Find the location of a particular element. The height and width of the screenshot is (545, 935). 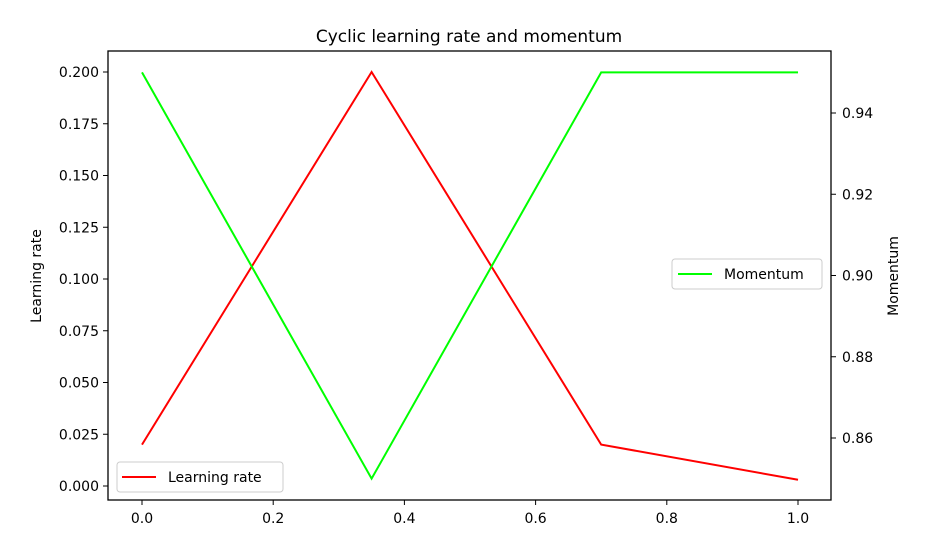

left-y-tick-label: 0.175 is located at coordinates (79, 125).